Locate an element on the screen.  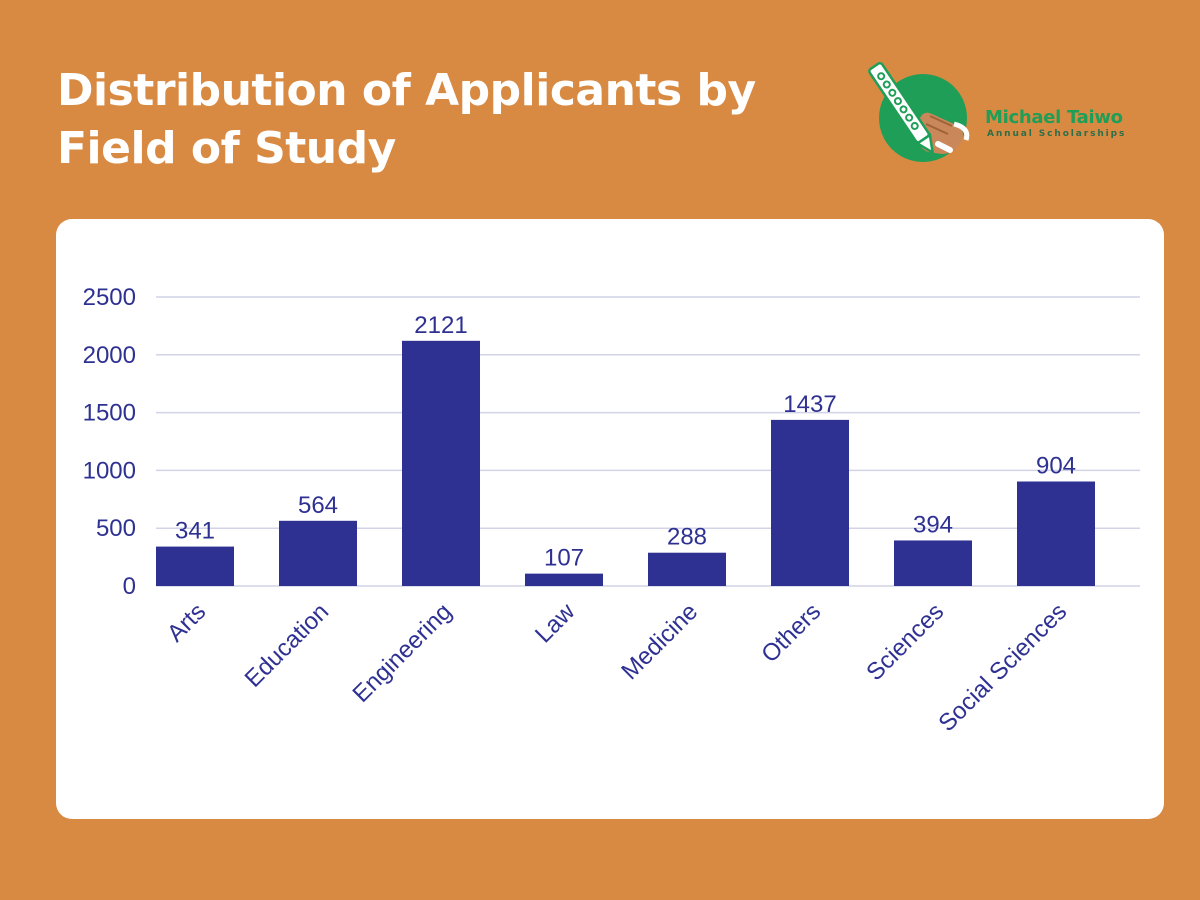
x-tick-label: Arts is located at coordinates (186, 622).